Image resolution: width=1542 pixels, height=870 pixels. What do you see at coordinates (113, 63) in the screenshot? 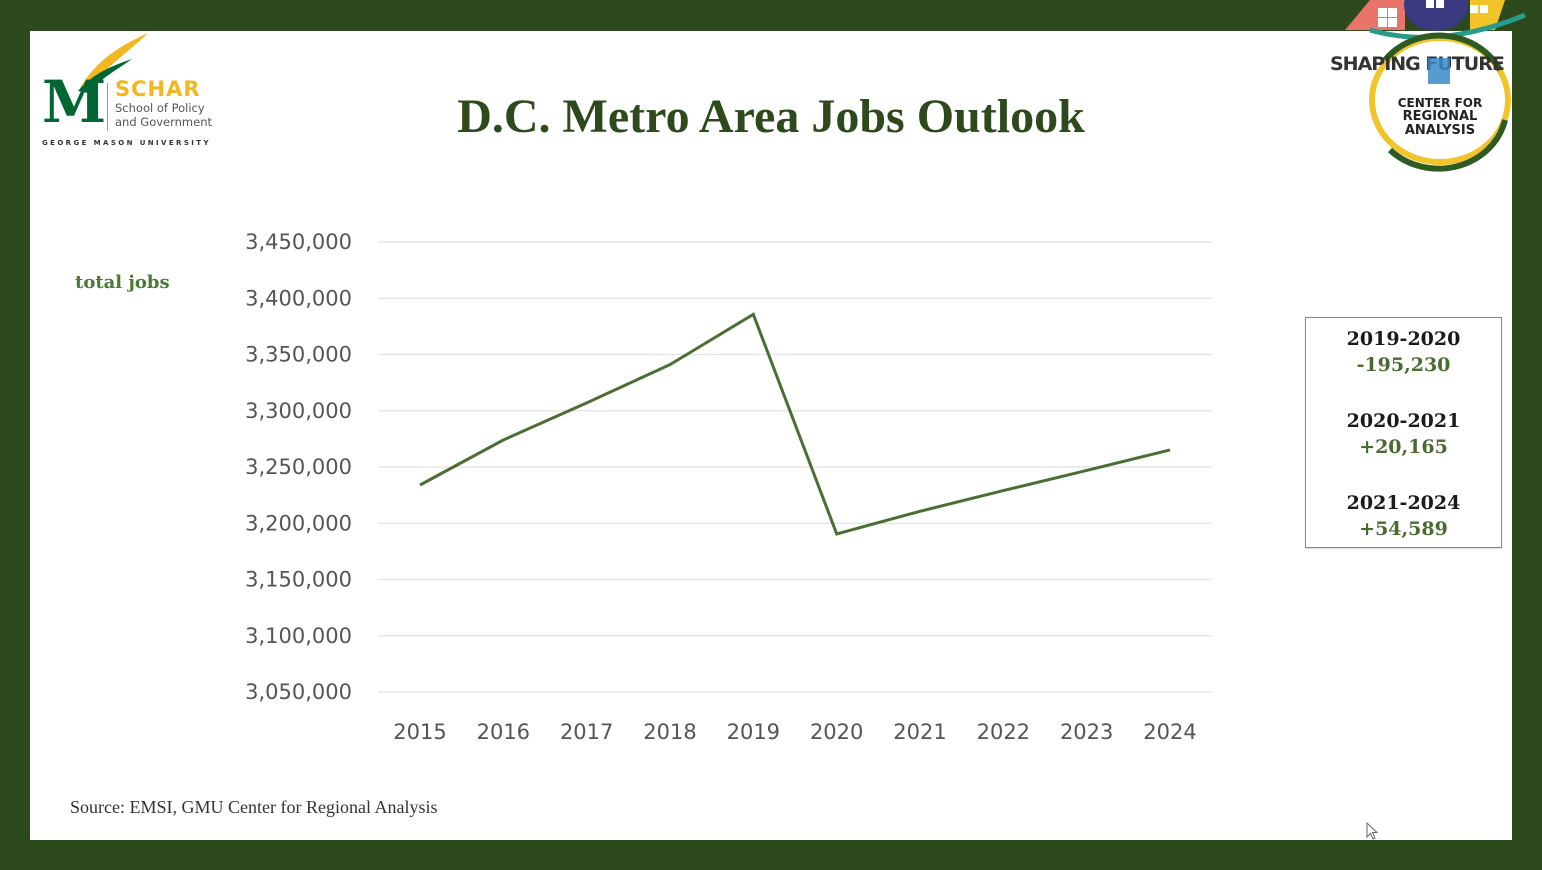
I see `flame-icon` at bounding box center [113, 63].